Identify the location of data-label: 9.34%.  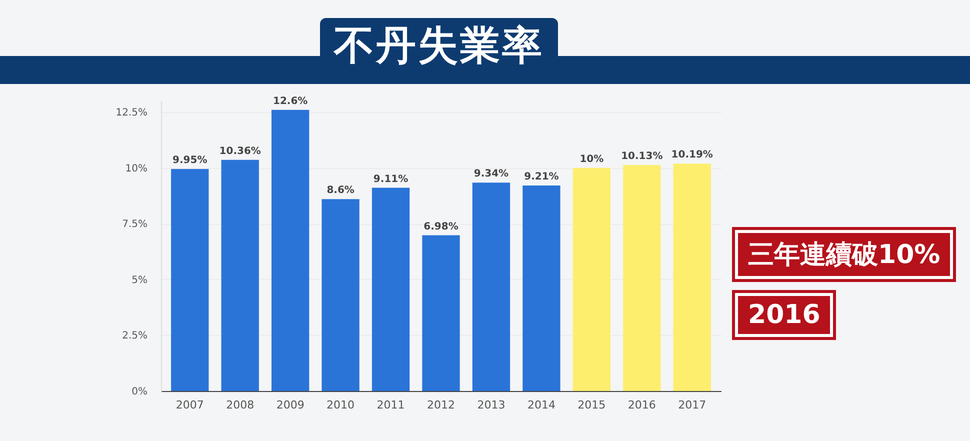
(491, 174).